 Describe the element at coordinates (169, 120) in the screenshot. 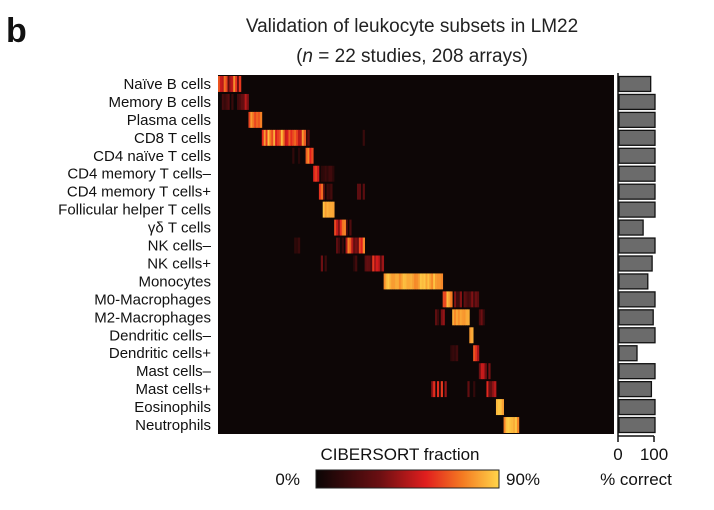

I see `row-label: Plasma cells` at that location.